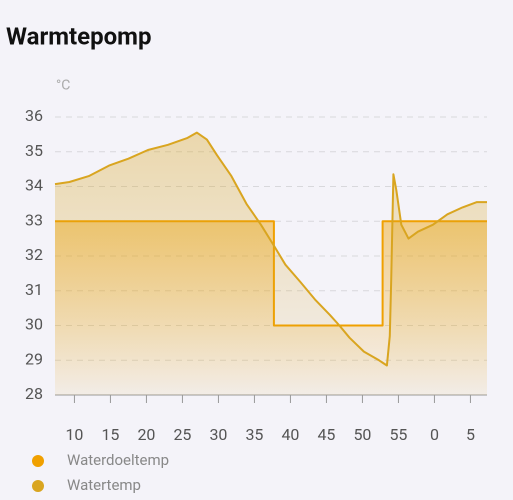 This screenshot has height=500, width=513. I want to click on x-tick-label: 20, so click(146, 434).